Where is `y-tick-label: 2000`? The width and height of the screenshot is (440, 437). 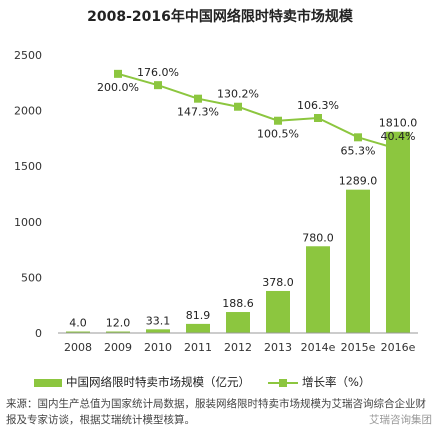
y-tick-label: 2000 is located at coordinates (28, 111).